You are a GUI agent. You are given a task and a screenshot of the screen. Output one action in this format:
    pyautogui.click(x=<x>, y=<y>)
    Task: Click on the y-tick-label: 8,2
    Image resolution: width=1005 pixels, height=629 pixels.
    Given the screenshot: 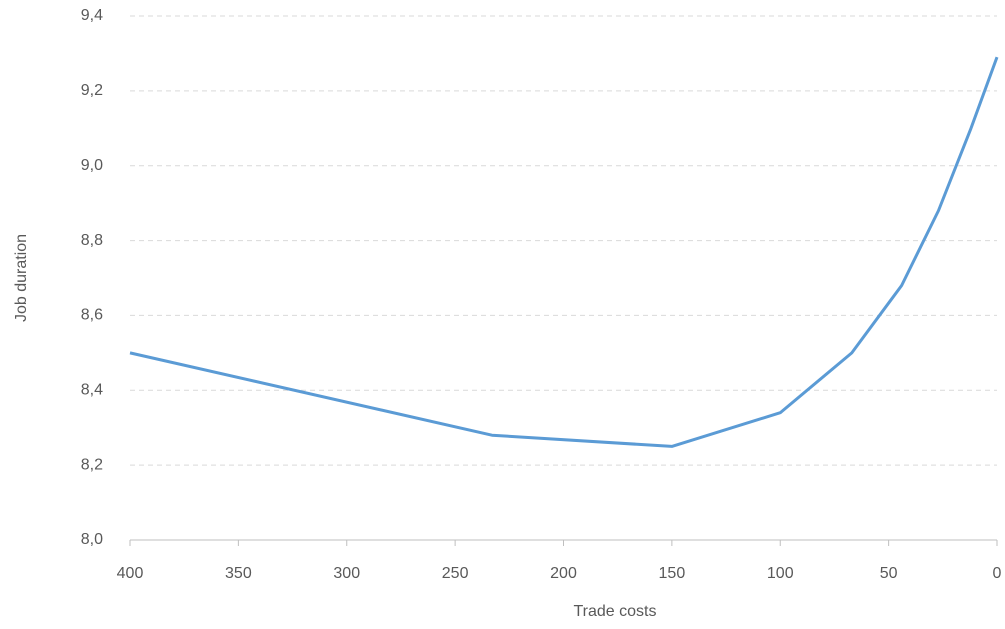 What is the action you would take?
    pyautogui.click(x=92, y=464)
    